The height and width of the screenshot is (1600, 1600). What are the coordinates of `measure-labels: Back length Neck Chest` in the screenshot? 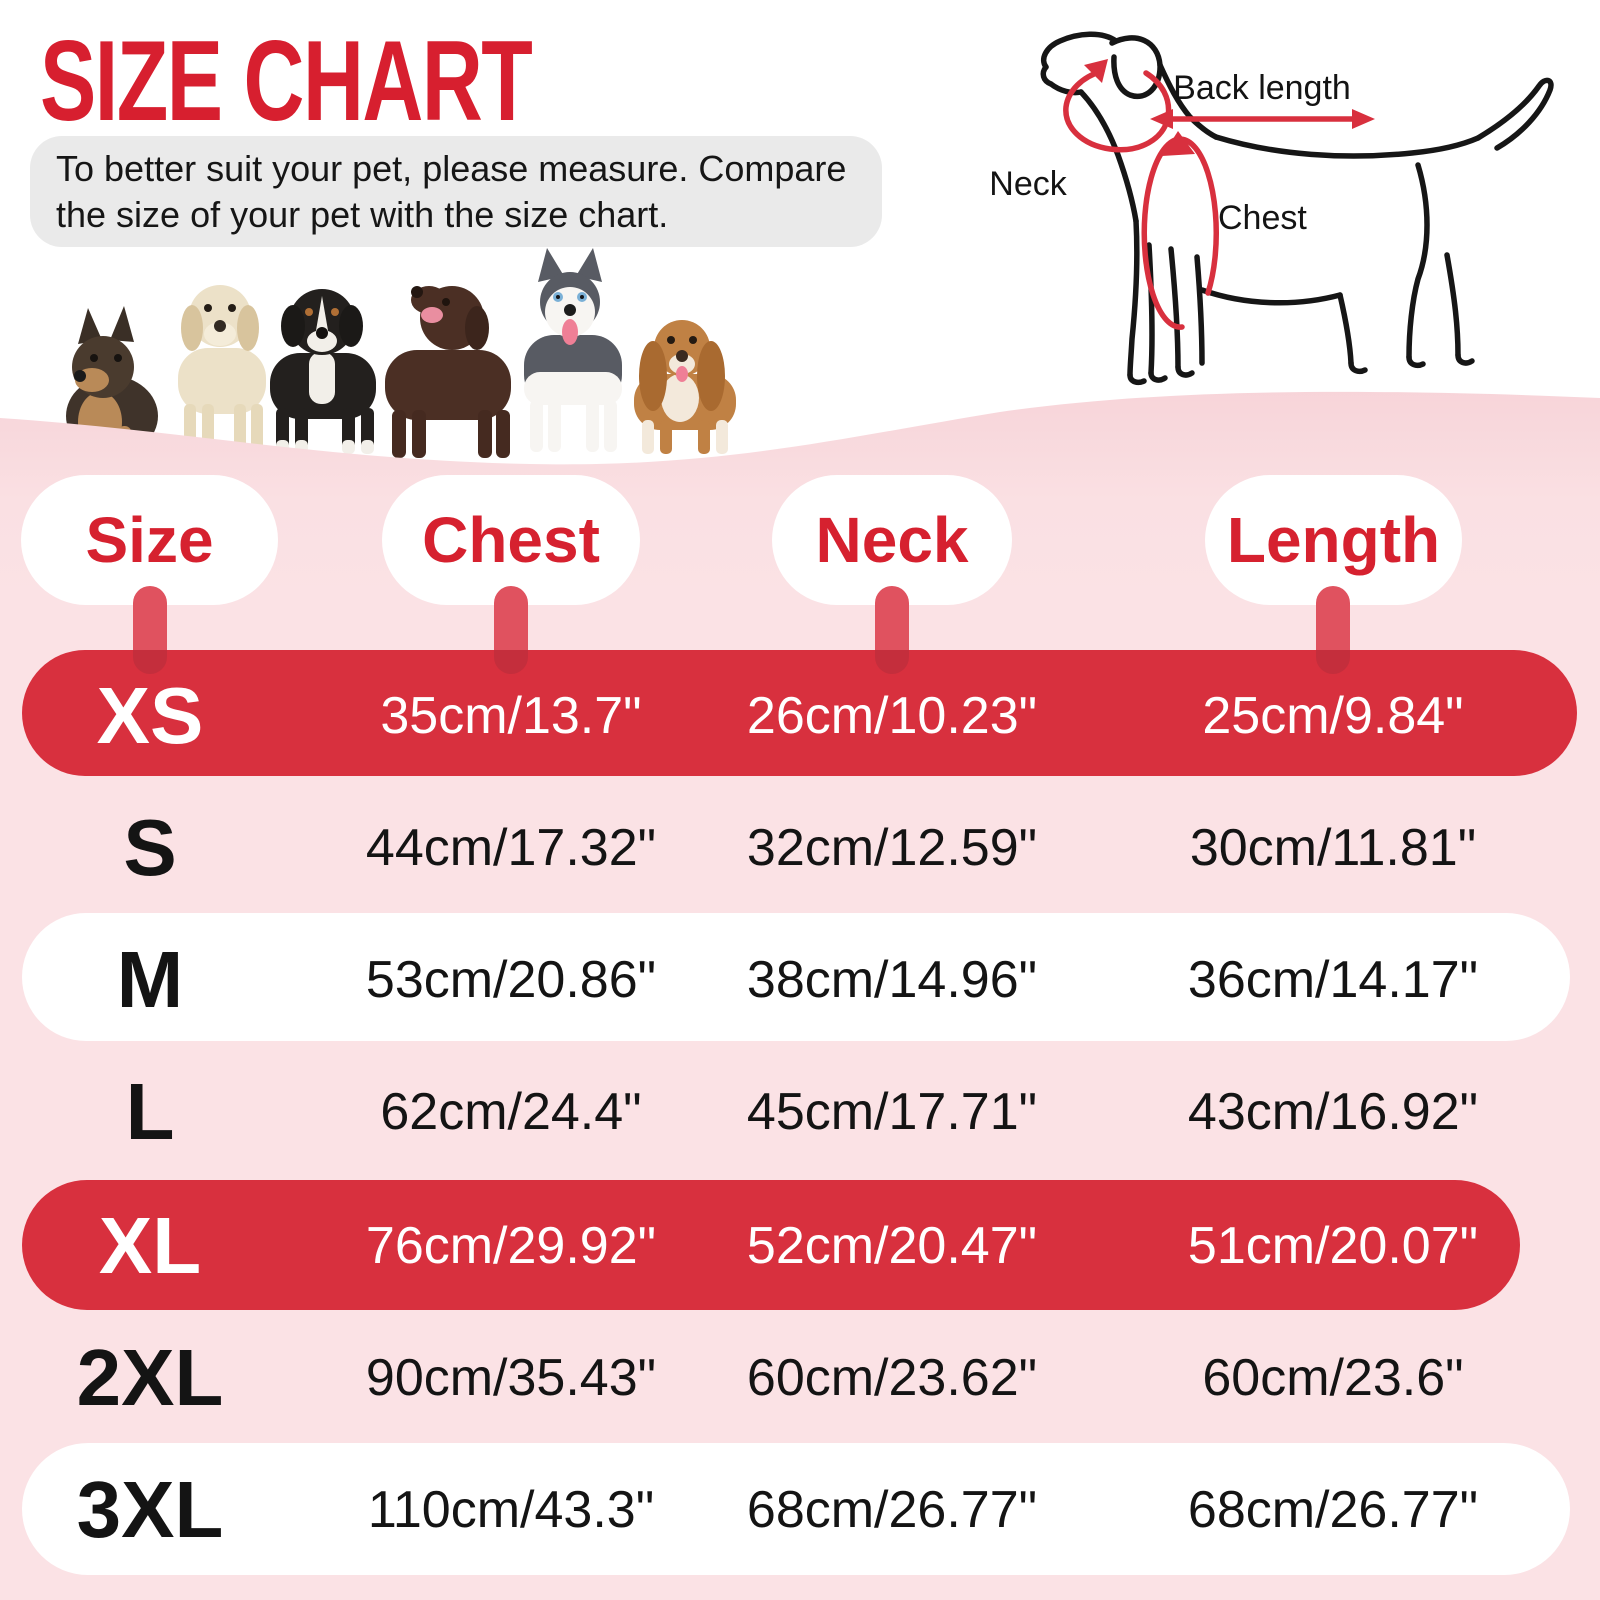 It's located at (1170, 153).